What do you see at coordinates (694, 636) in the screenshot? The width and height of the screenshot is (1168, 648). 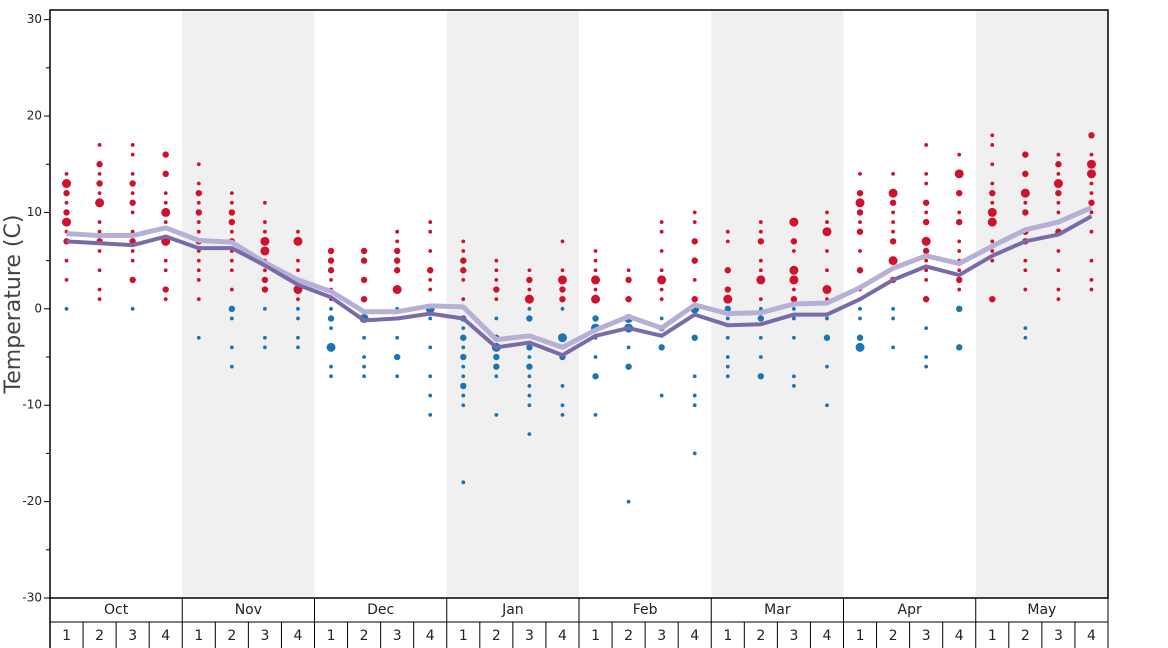 I see `week-label: 4` at bounding box center [694, 636].